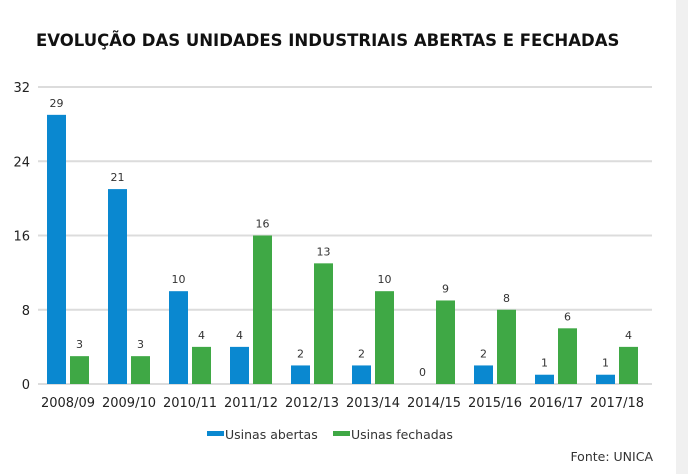 Image resolution: width=688 pixels, height=474 pixels. I want to click on y-tick-label: 0, so click(26, 385).